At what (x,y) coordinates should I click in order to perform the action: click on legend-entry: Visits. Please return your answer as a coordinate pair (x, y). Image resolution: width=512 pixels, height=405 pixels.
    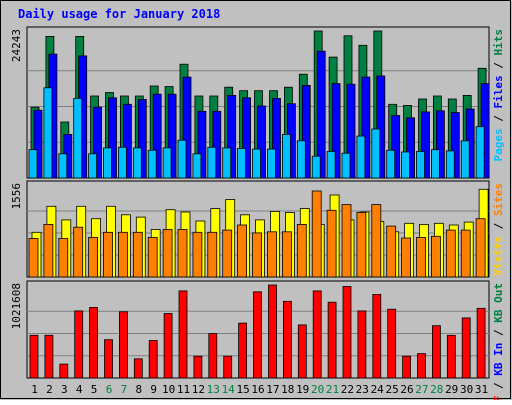
    Looking at the image, I should click on (498, 256).